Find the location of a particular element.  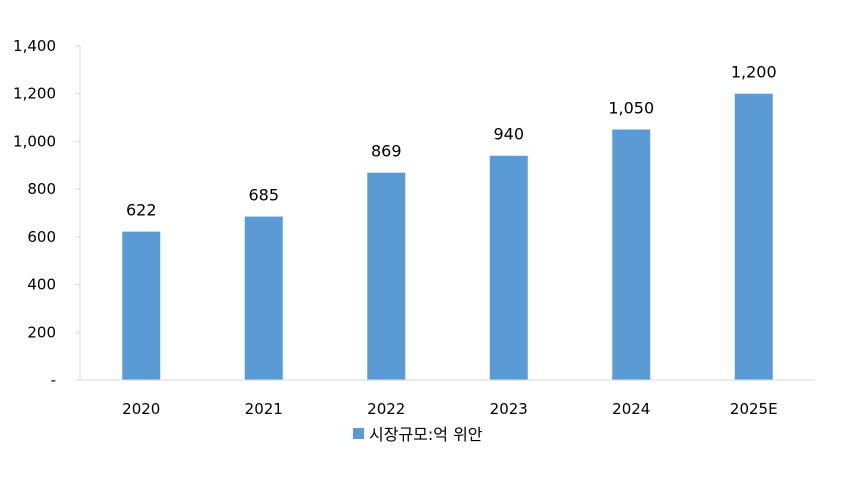

y-tick-label: 1,400 is located at coordinates (34, 46).